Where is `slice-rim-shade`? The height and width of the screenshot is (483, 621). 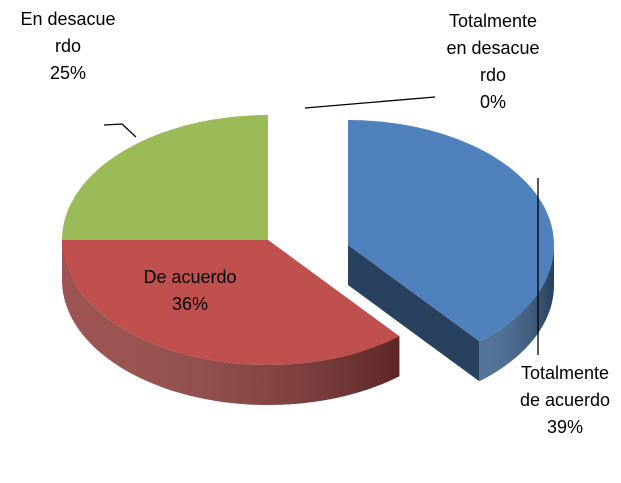 slice-rim-shade is located at coordinates (516, 313).